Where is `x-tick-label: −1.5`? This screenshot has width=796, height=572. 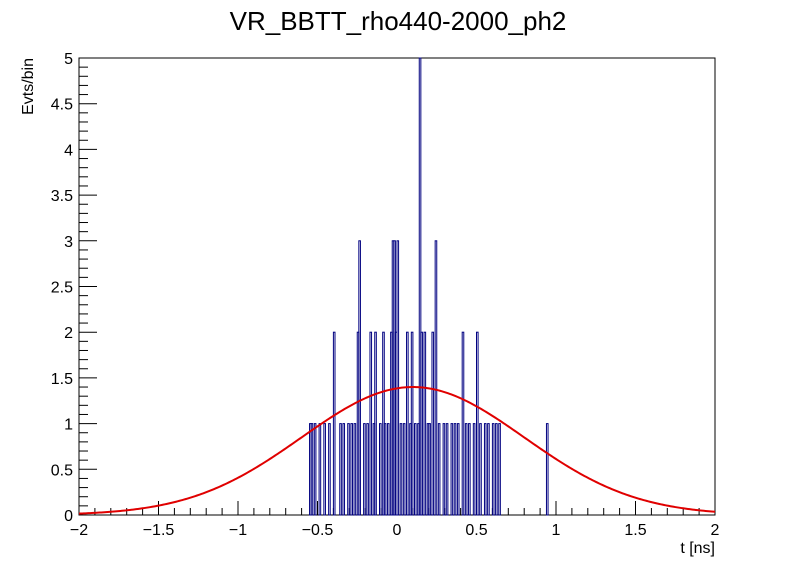
x-tick-label: −1.5 is located at coordinates (159, 530).